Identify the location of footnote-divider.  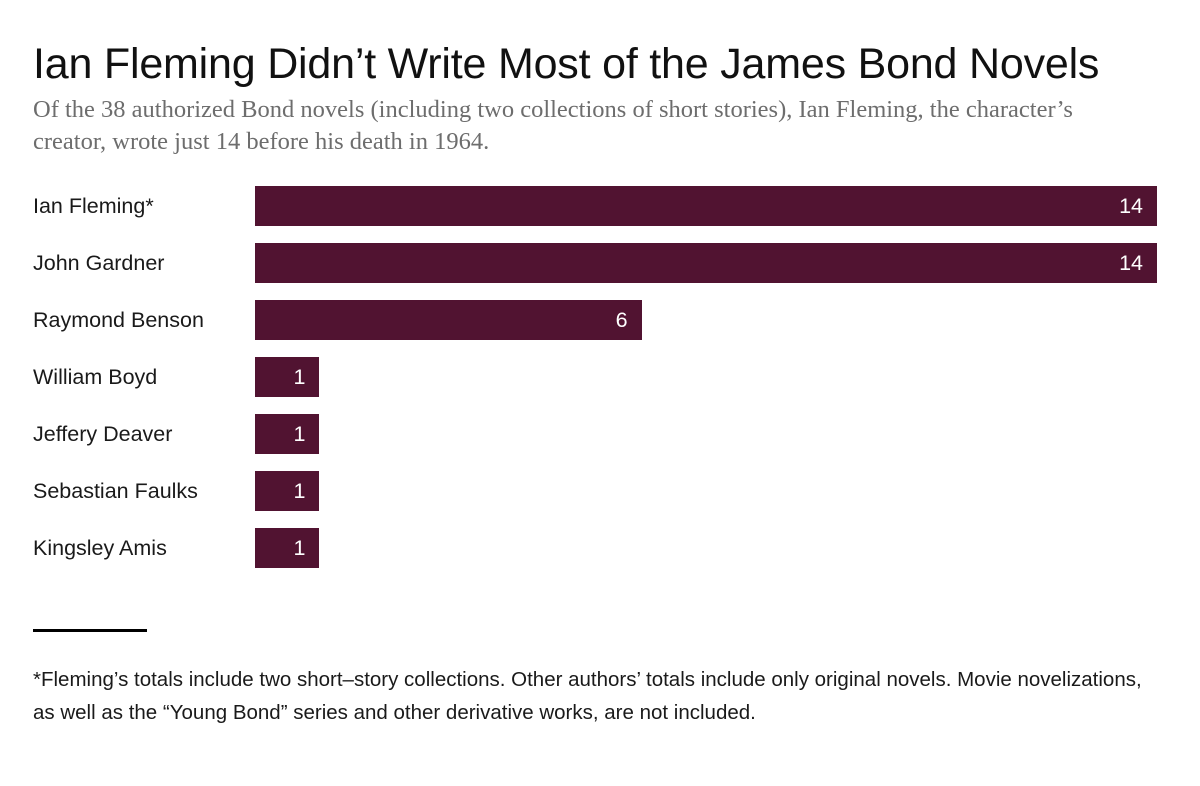
(90, 630).